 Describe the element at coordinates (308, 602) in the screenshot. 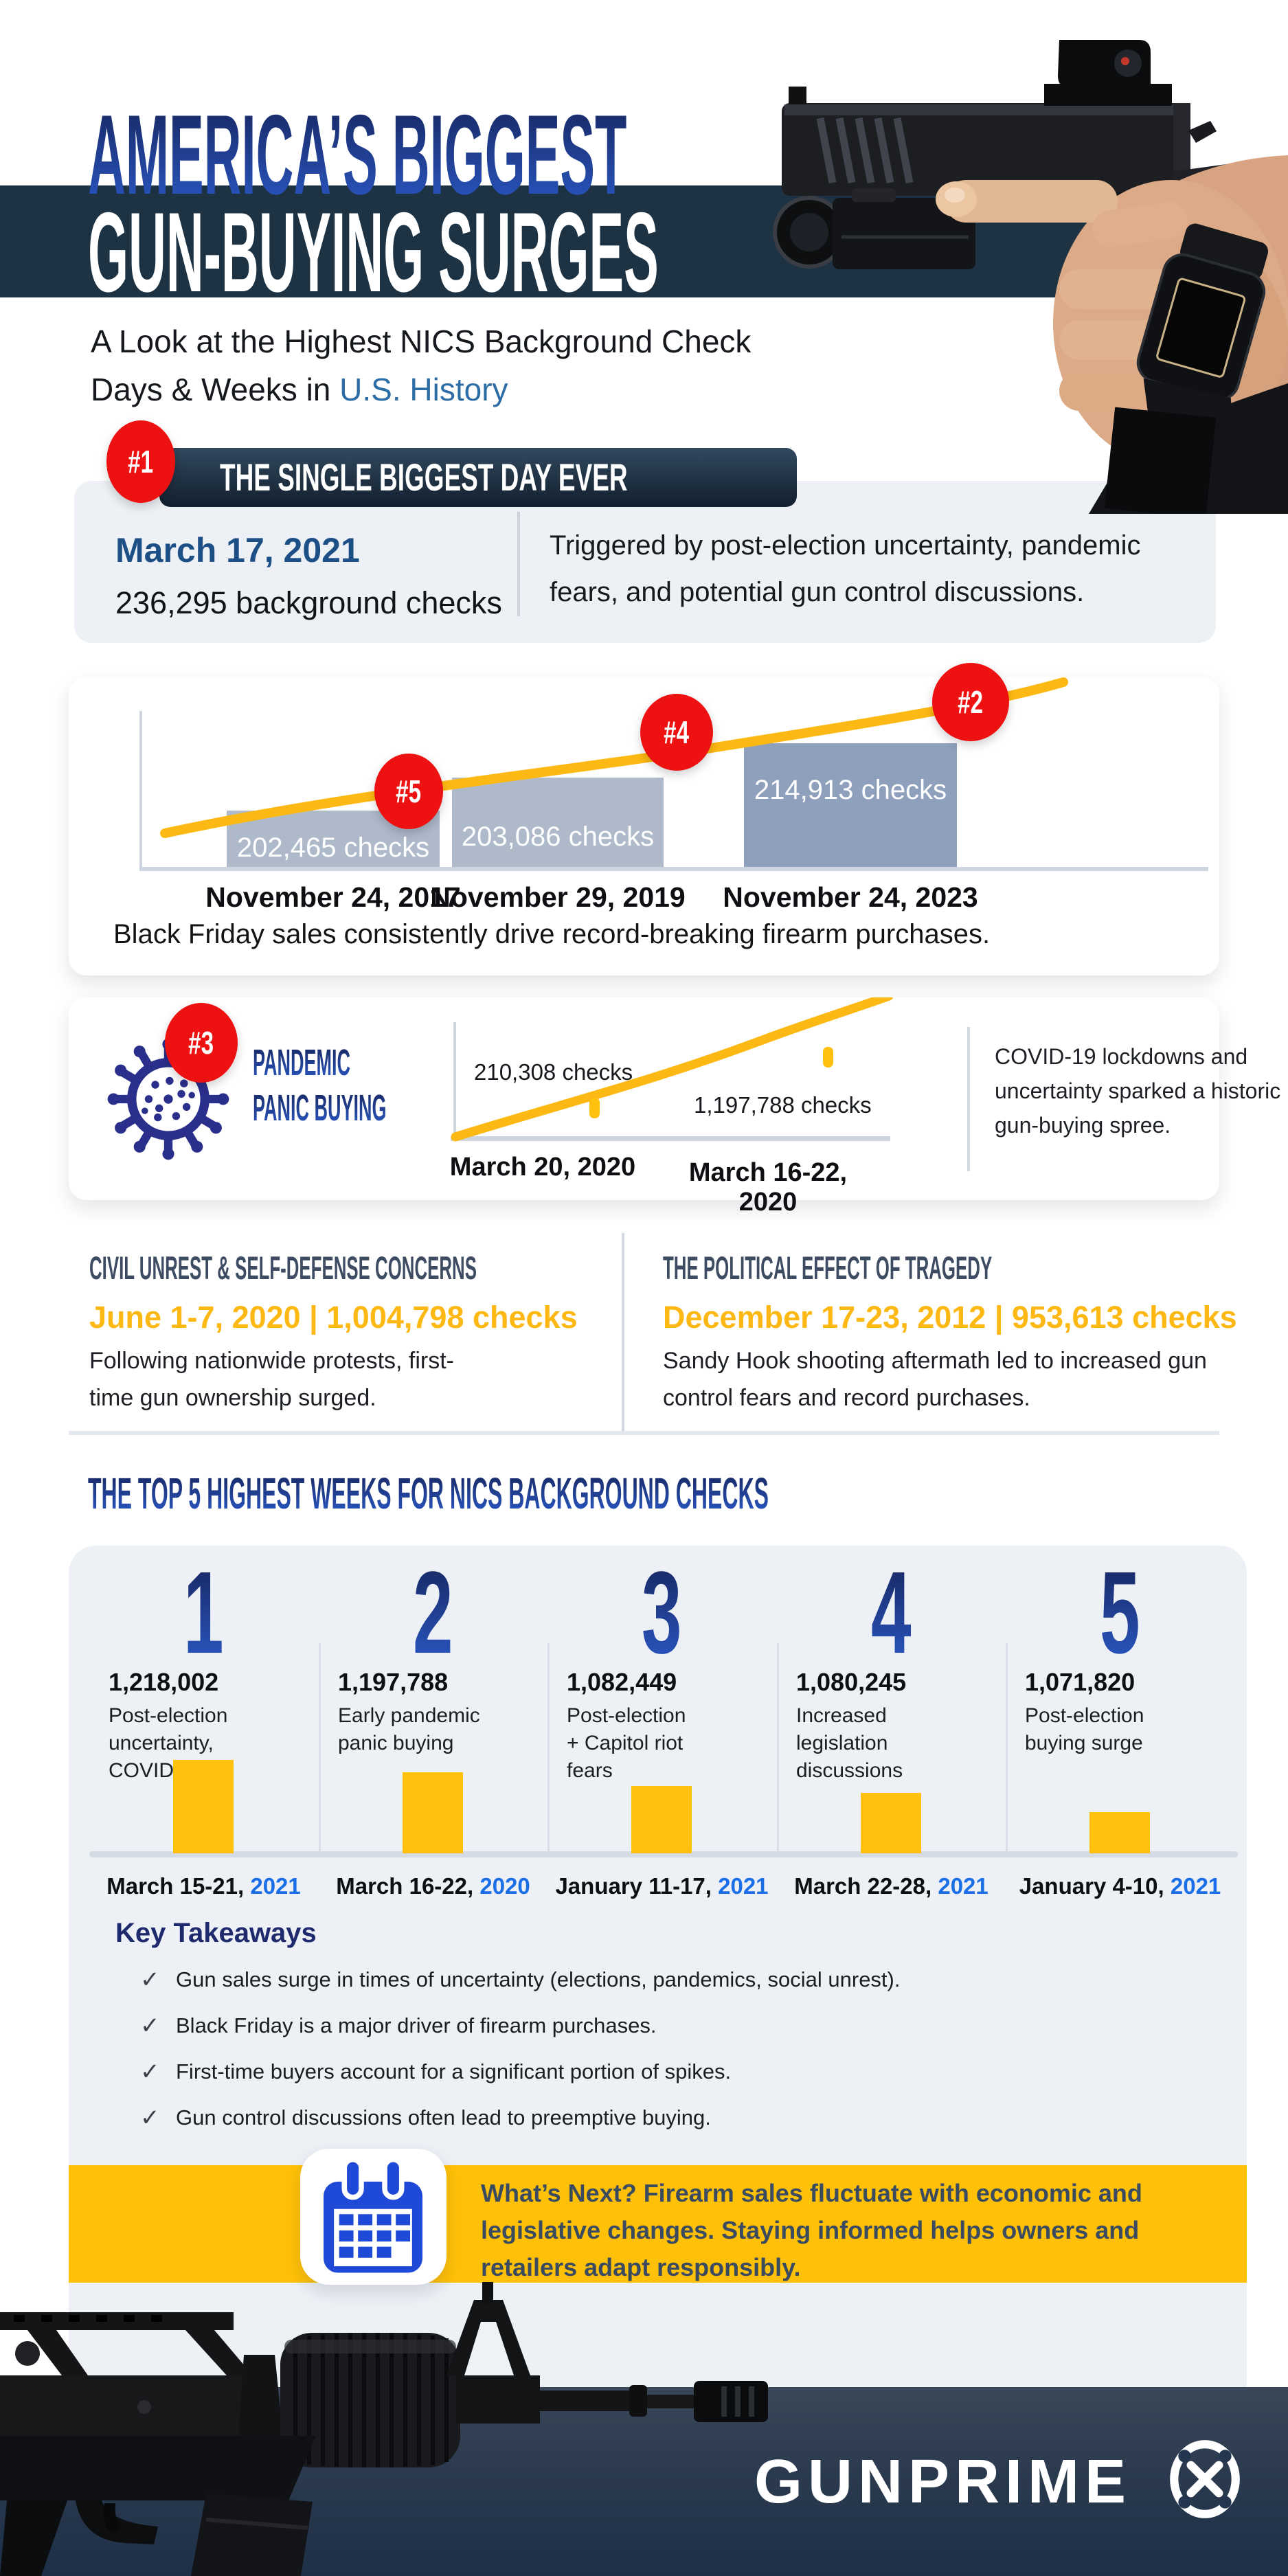

I see `biggest-day-stat: 236,295 background checks` at that location.